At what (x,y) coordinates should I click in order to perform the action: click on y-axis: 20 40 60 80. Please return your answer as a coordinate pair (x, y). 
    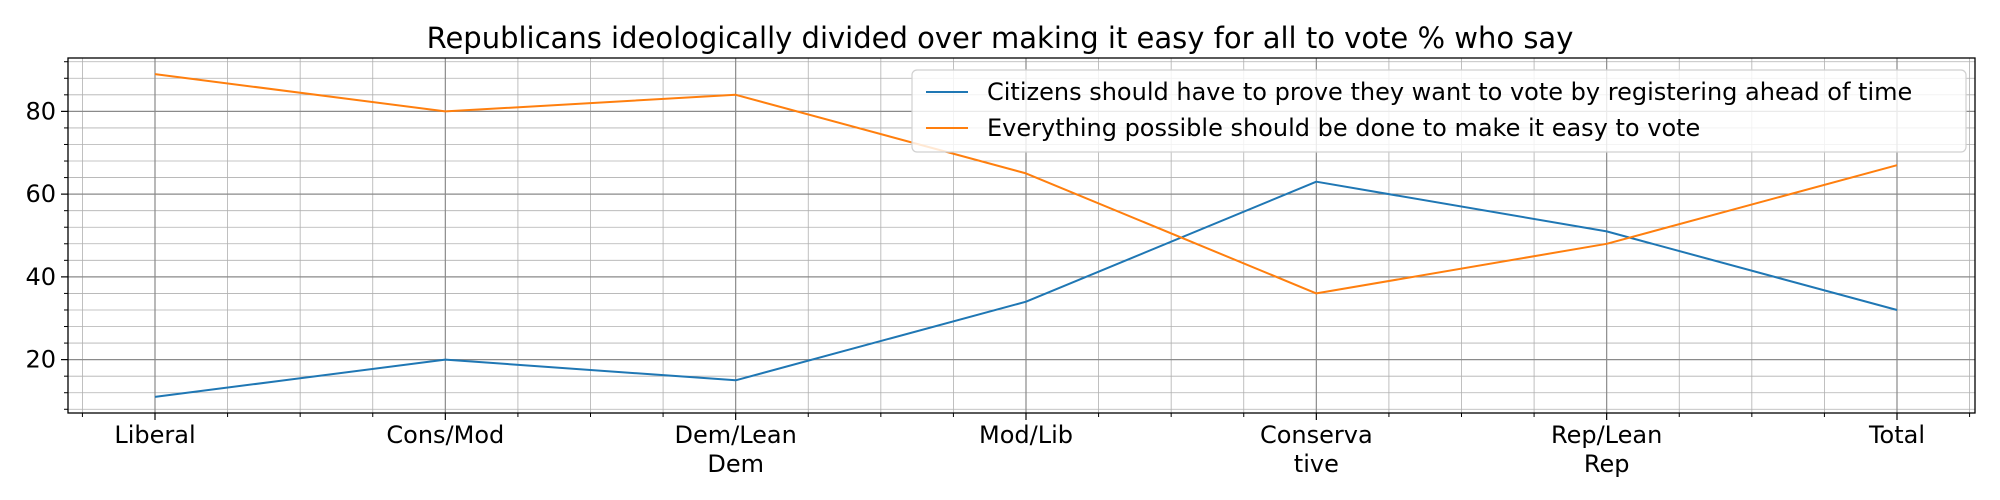
    Looking at the image, I should click on (46, 235).